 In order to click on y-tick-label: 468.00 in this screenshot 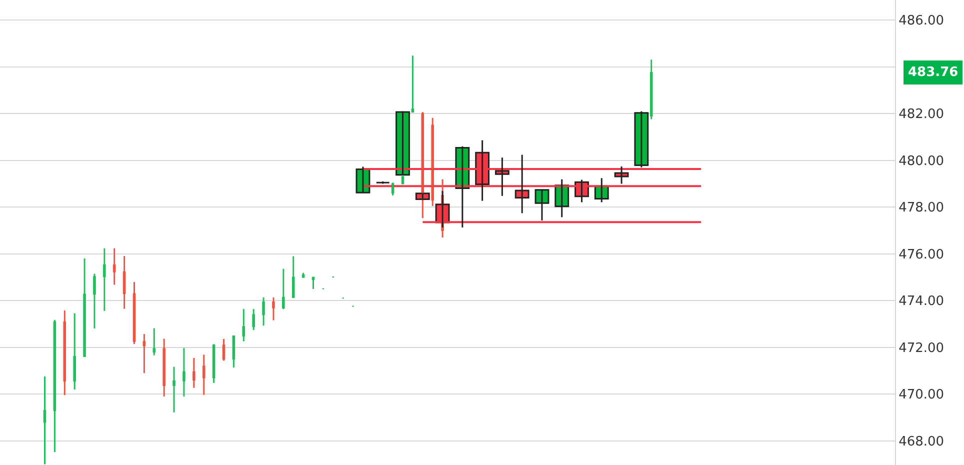, I will do `click(921, 442)`.